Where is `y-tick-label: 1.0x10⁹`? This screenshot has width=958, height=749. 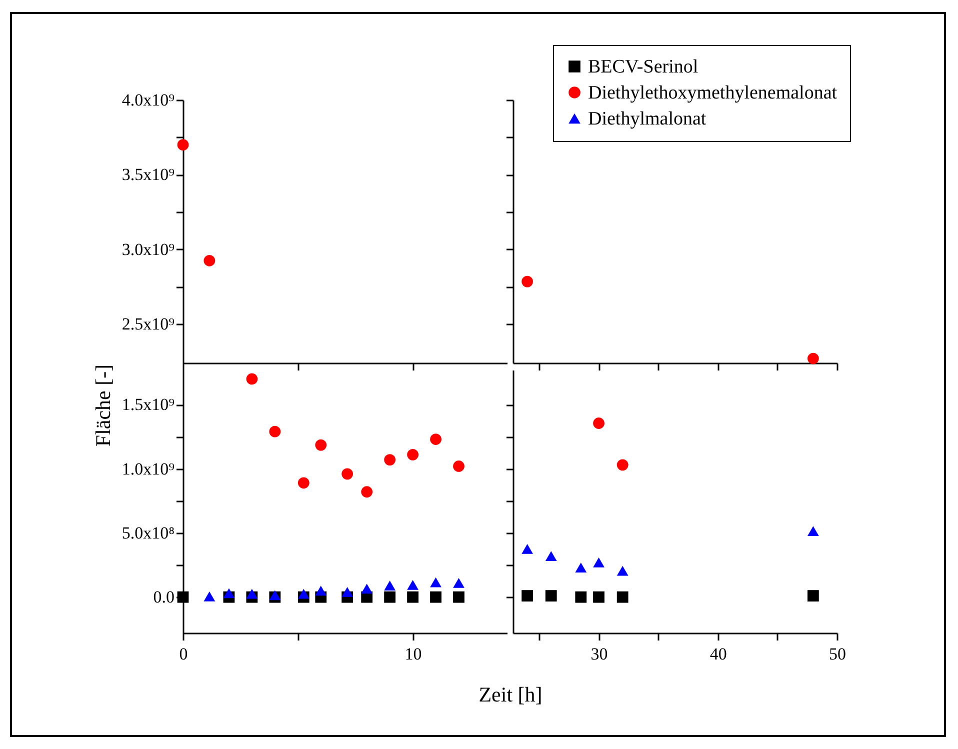 y-tick-label: 1.0x10⁹ is located at coordinates (148, 468).